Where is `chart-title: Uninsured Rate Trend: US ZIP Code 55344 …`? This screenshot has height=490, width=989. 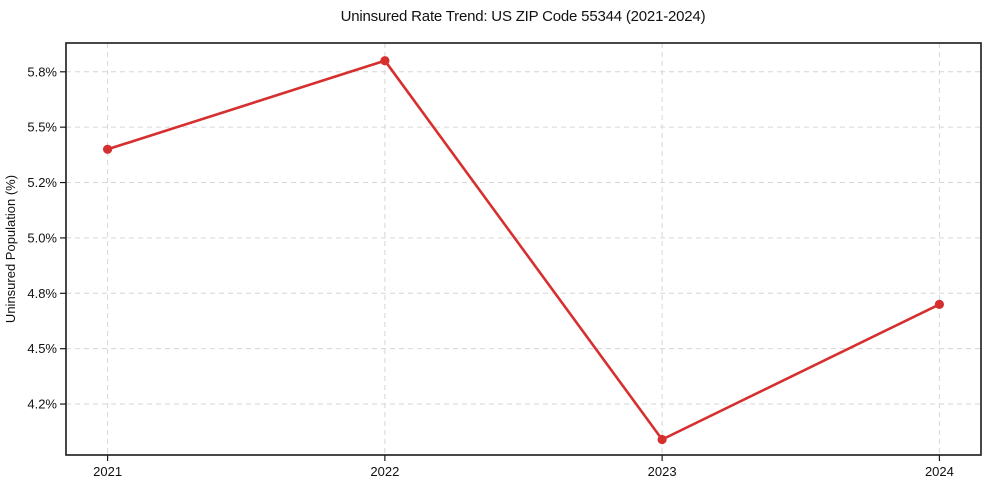 chart-title: Uninsured Rate Trend: US ZIP Code 55344 … is located at coordinates (523, 16).